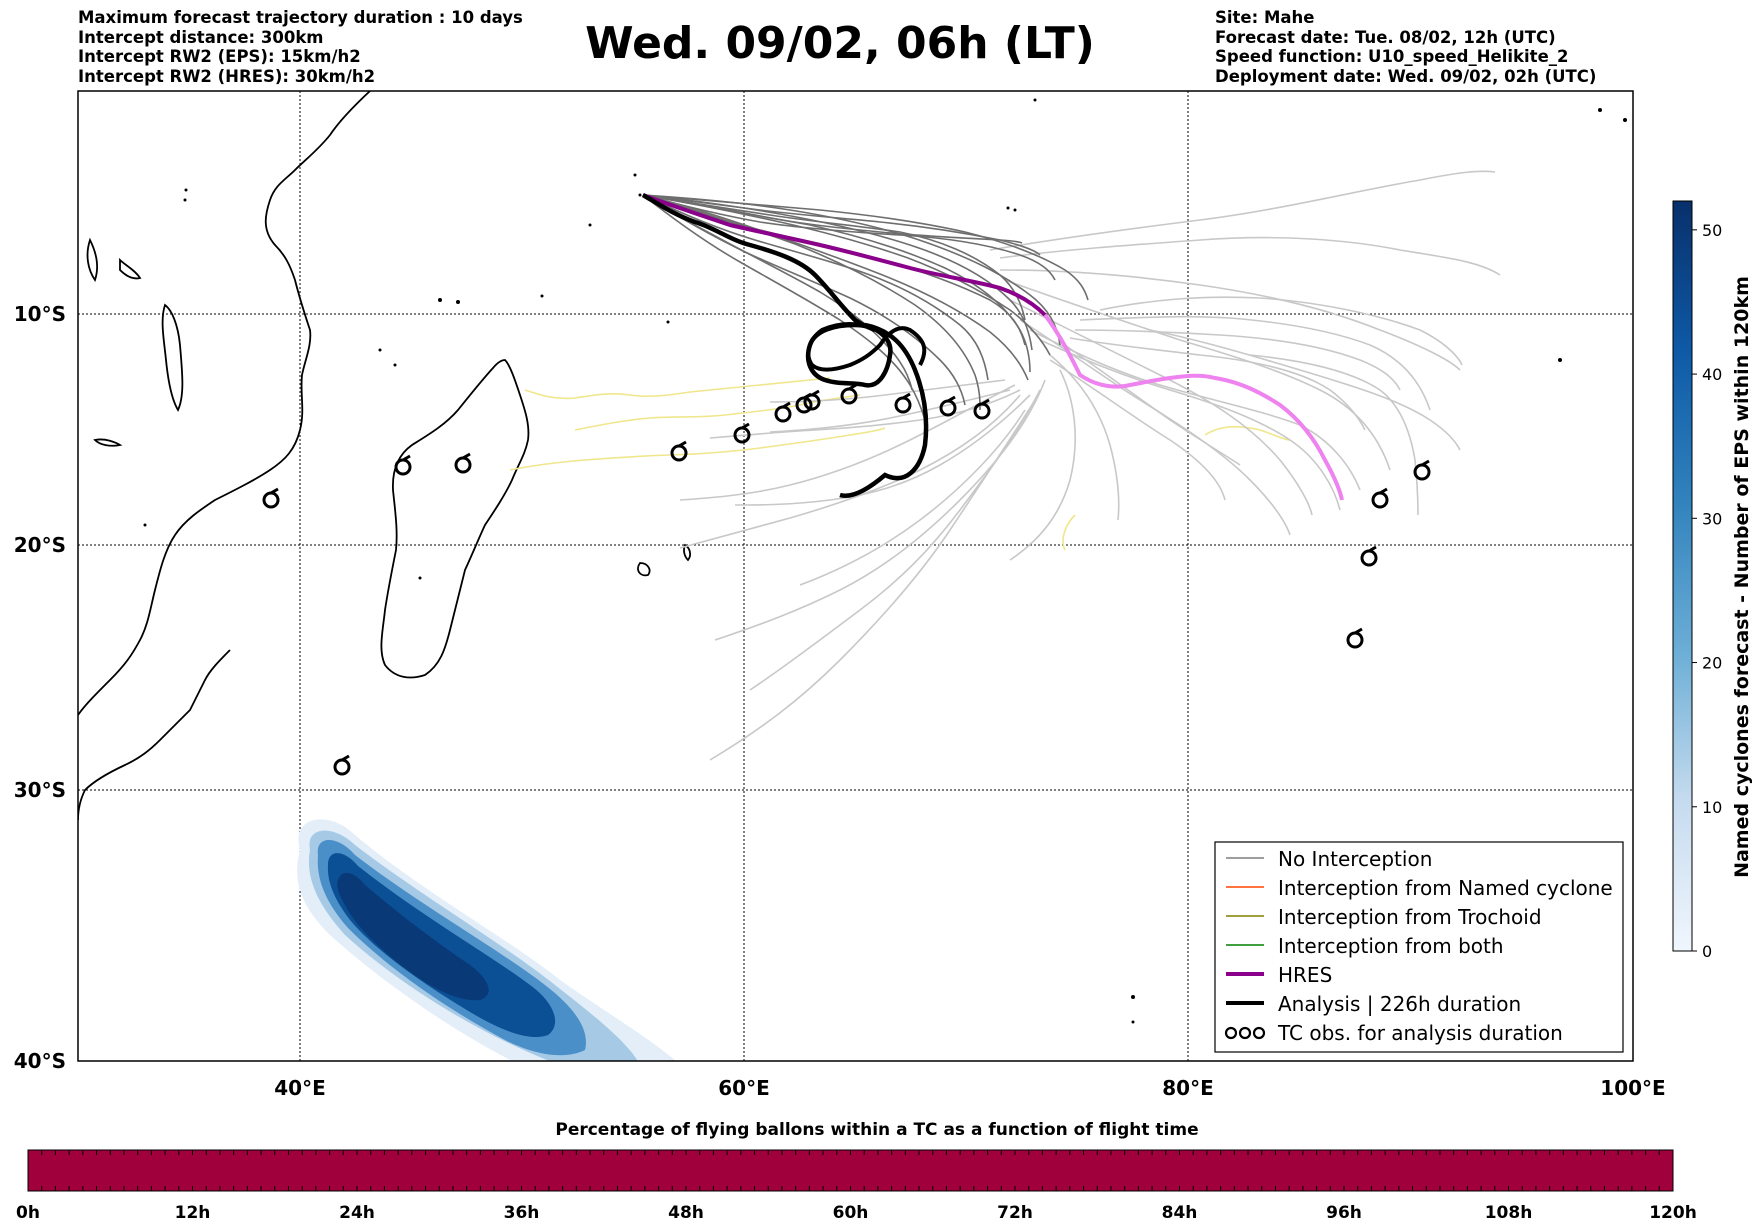 The image size is (1754, 1223). I want to click on colorbar-tick-label: 20, so click(1712, 663).